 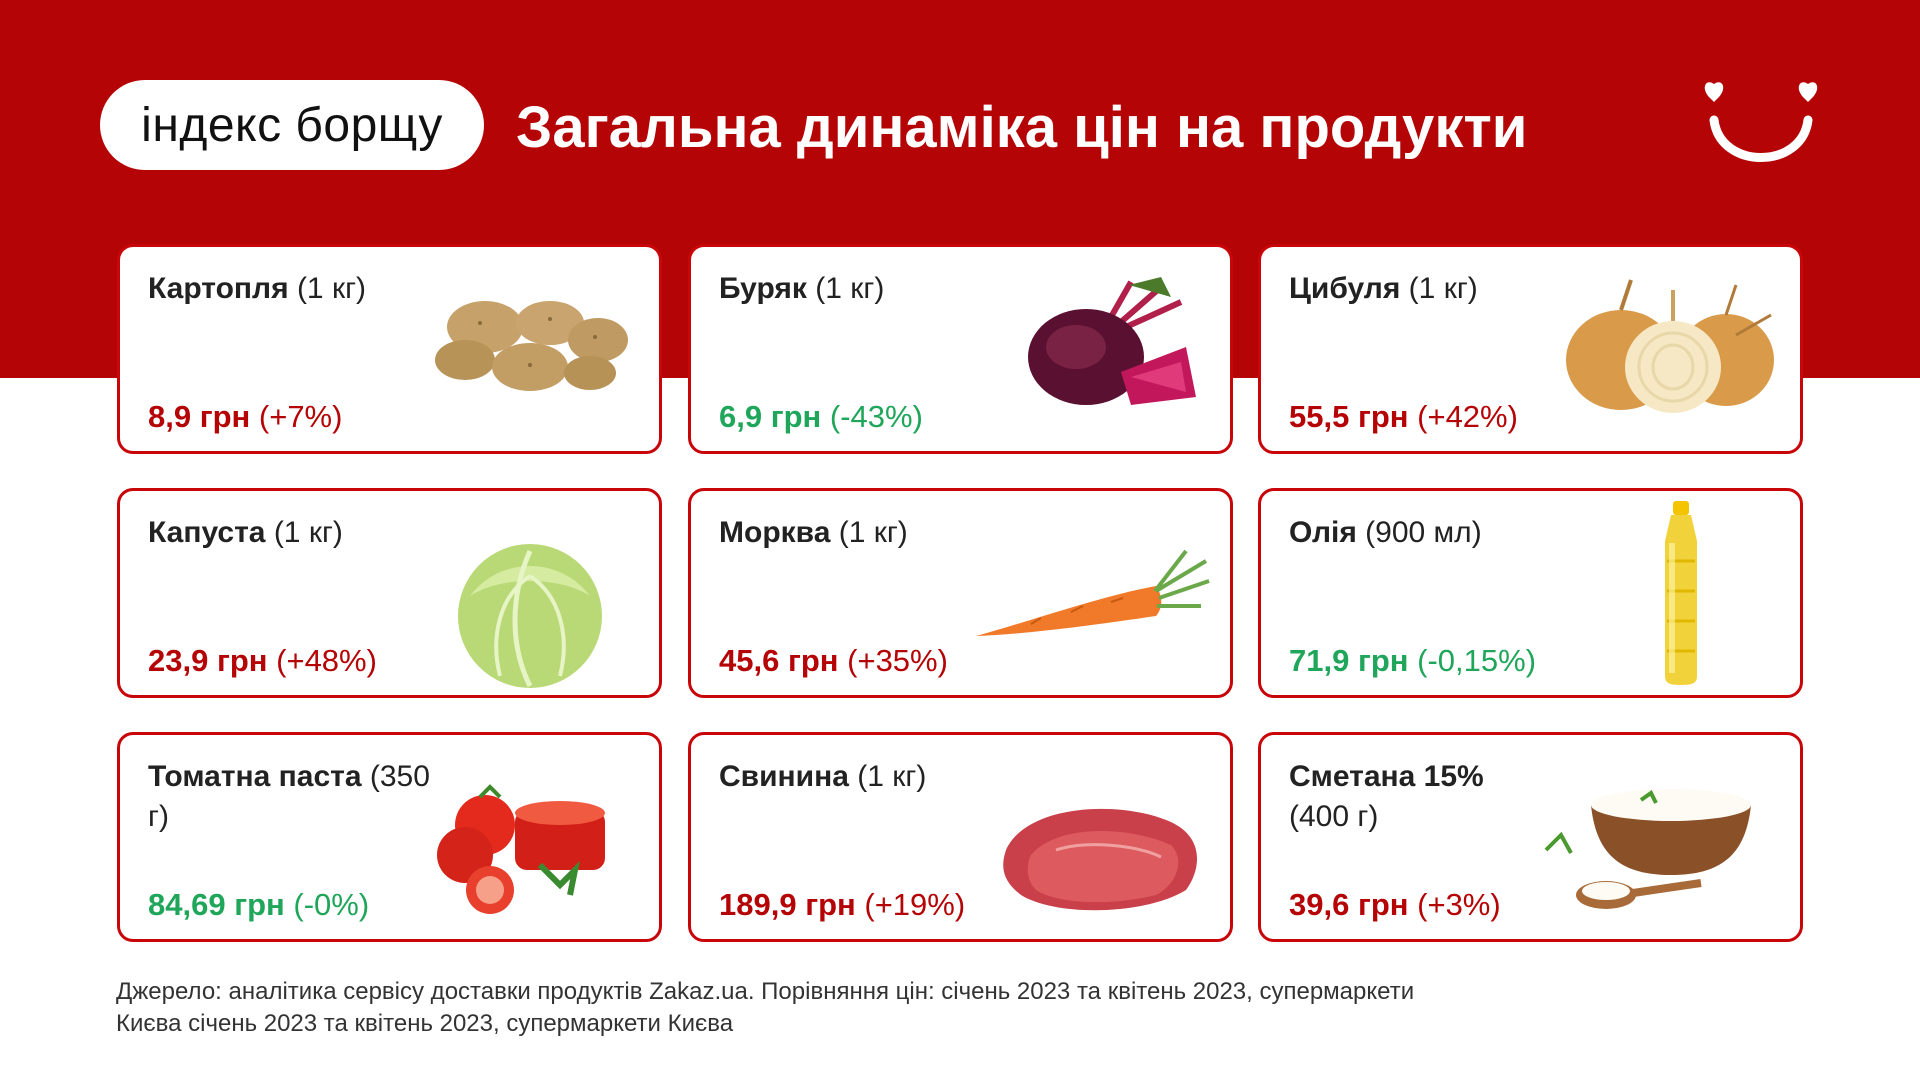 What do you see at coordinates (784, 776) in the screenshot?
I see `product-name: Свинина` at bounding box center [784, 776].